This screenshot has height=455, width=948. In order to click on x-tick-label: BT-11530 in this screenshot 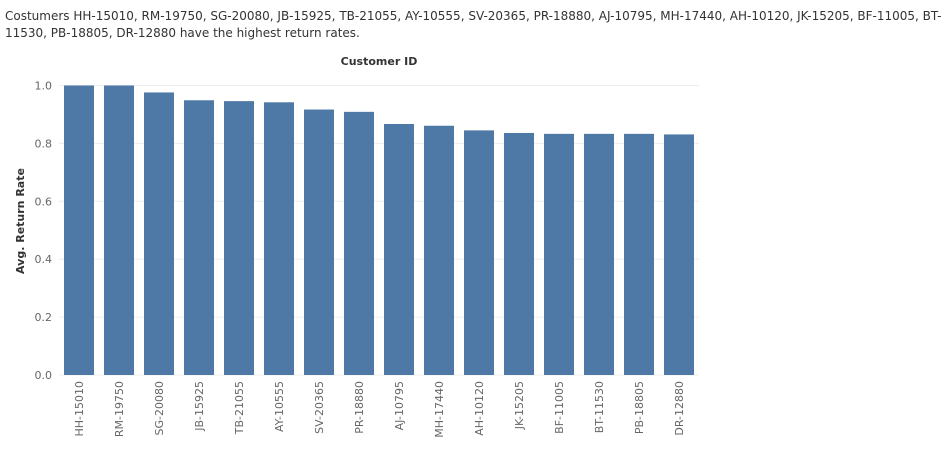, I will do `click(599, 407)`.